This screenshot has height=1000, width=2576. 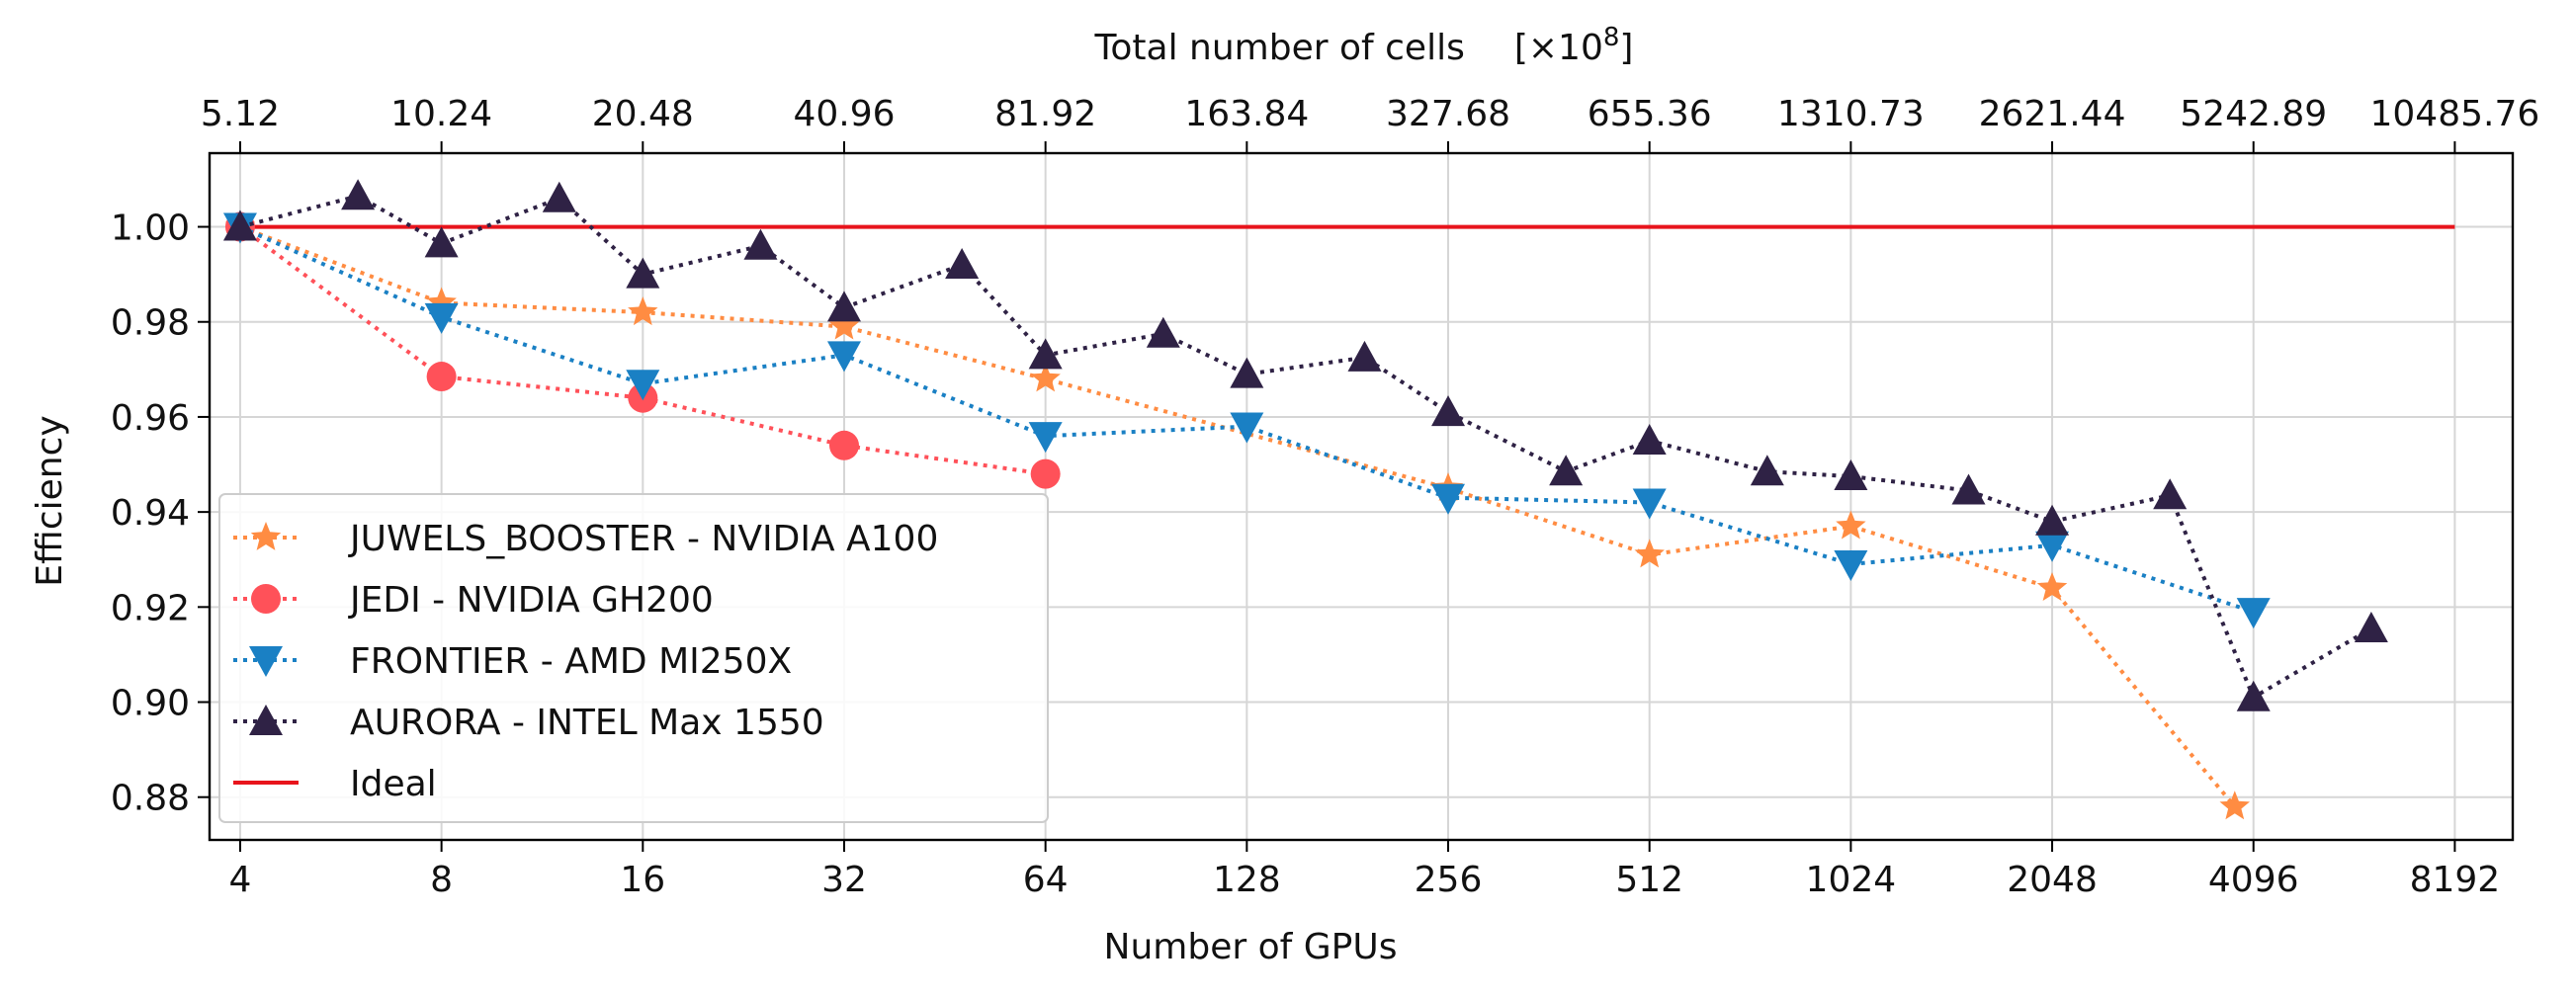 What do you see at coordinates (2455, 114) in the screenshot?
I see `top-tick-label: 10485.76` at bounding box center [2455, 114].